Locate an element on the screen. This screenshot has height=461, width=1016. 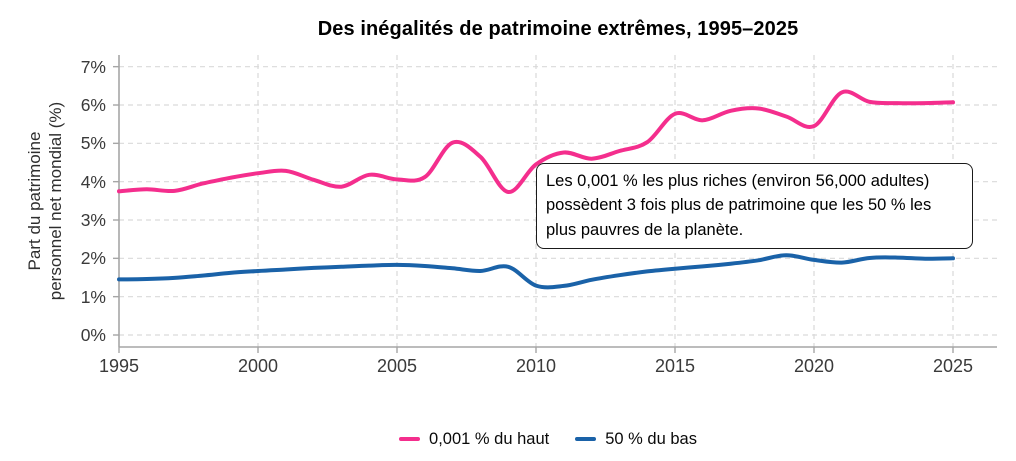
legend-swatch-pink is located at coordinates (410, 439).